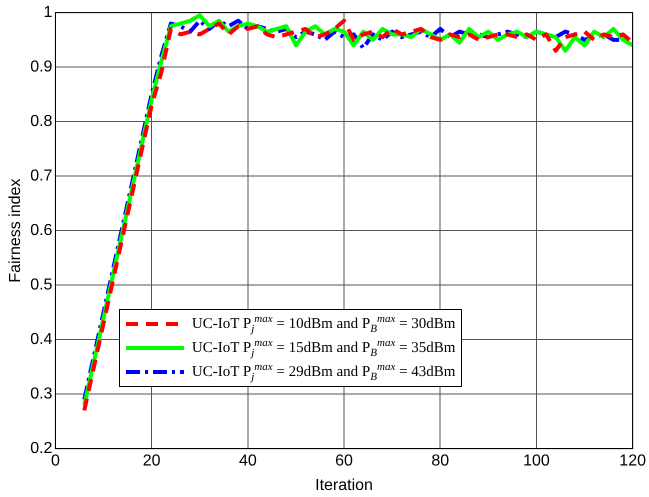  I want to click on y-tick-label: 0.8, so click(41, 121).